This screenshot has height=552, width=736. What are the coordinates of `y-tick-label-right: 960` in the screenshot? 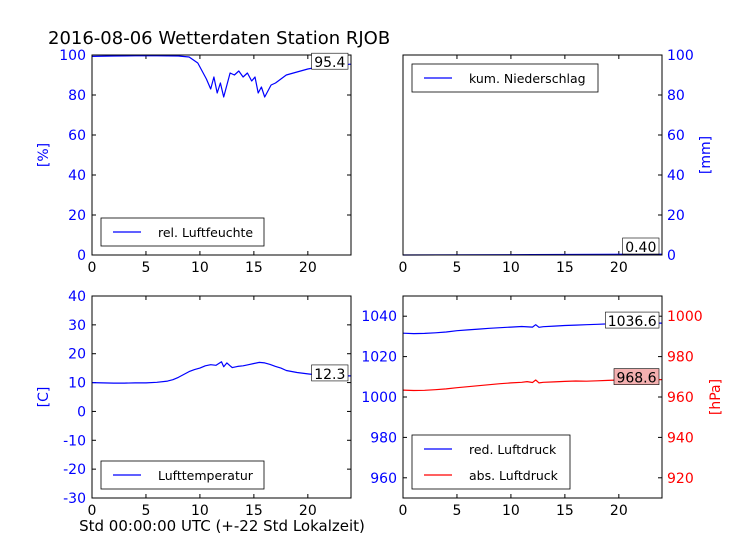 It's located at (680, 398).